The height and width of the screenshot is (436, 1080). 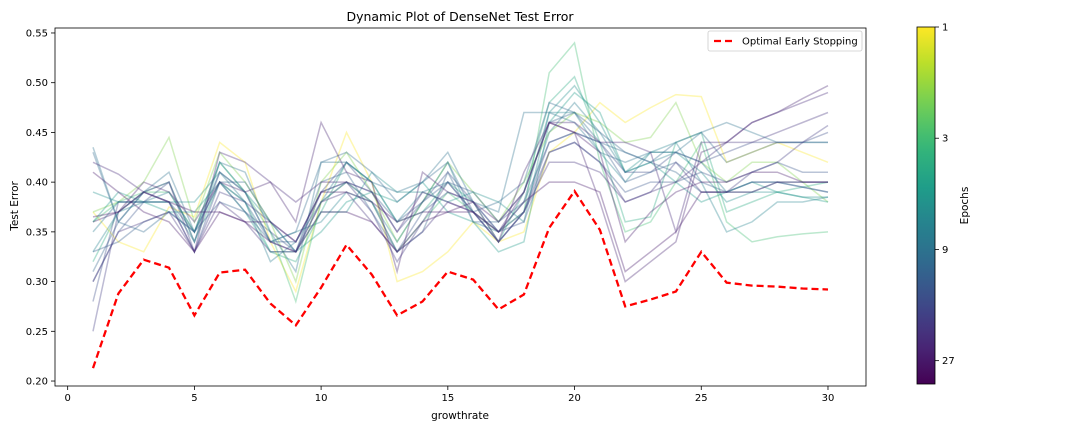 I want to click on x-tick-label: 10, so click(x=321, y=398).